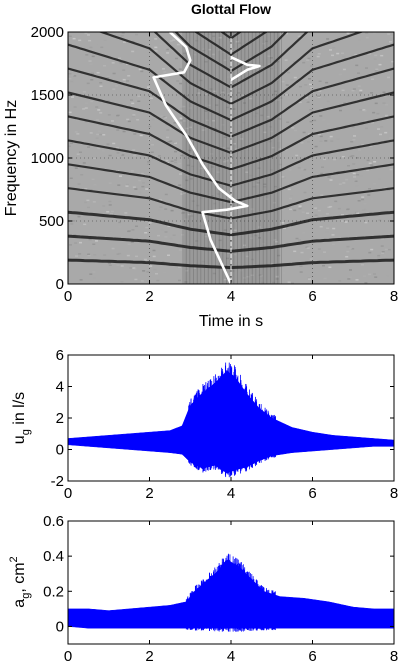  I want to click on ylabel-subscript: g, so click(26, 432).